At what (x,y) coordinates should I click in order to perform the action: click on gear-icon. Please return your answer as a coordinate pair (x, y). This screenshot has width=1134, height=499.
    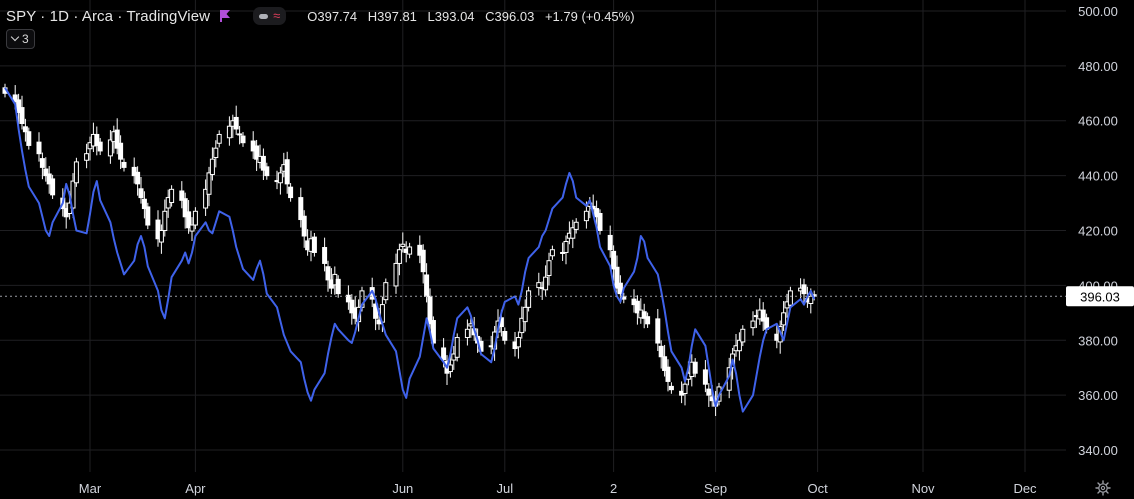
    Looking at the image, I should click on (1103, 488).